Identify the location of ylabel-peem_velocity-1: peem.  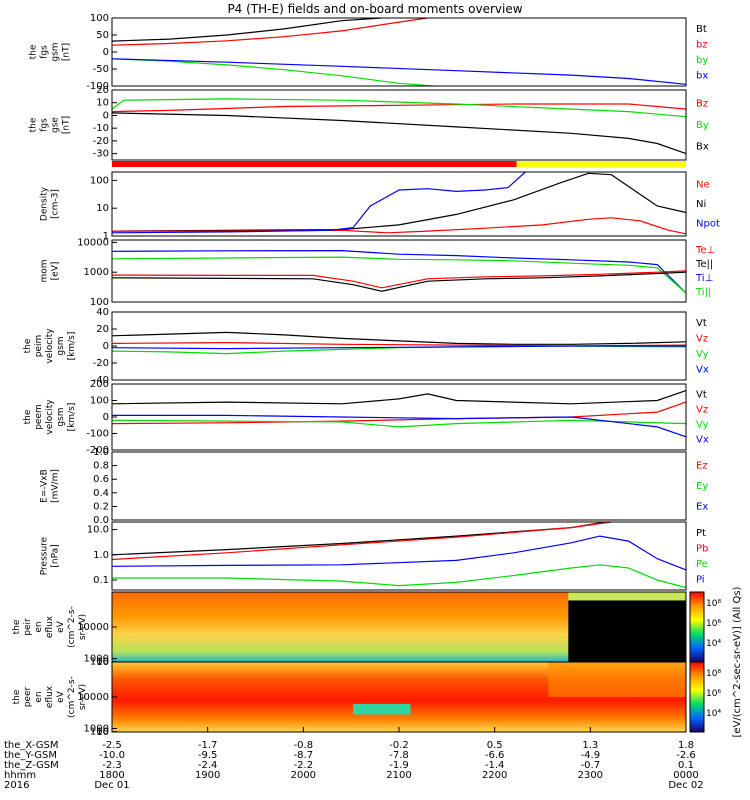
(39, 417).